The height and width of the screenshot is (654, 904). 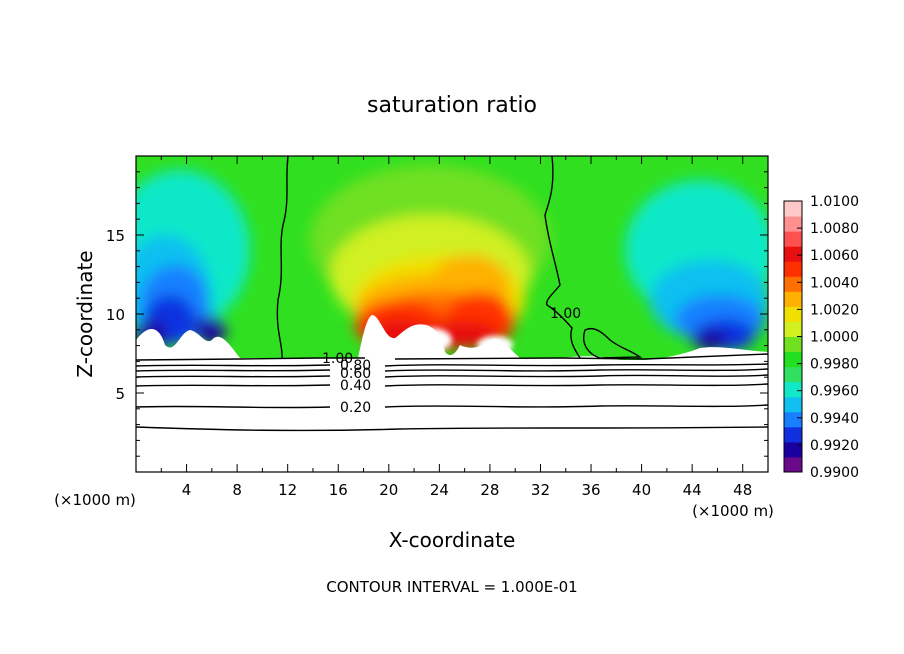 What do you see at coordinates (282, 257) in the screenshot?
I see `contour-1-00-left-vertical` at bounding box center [282, 257].